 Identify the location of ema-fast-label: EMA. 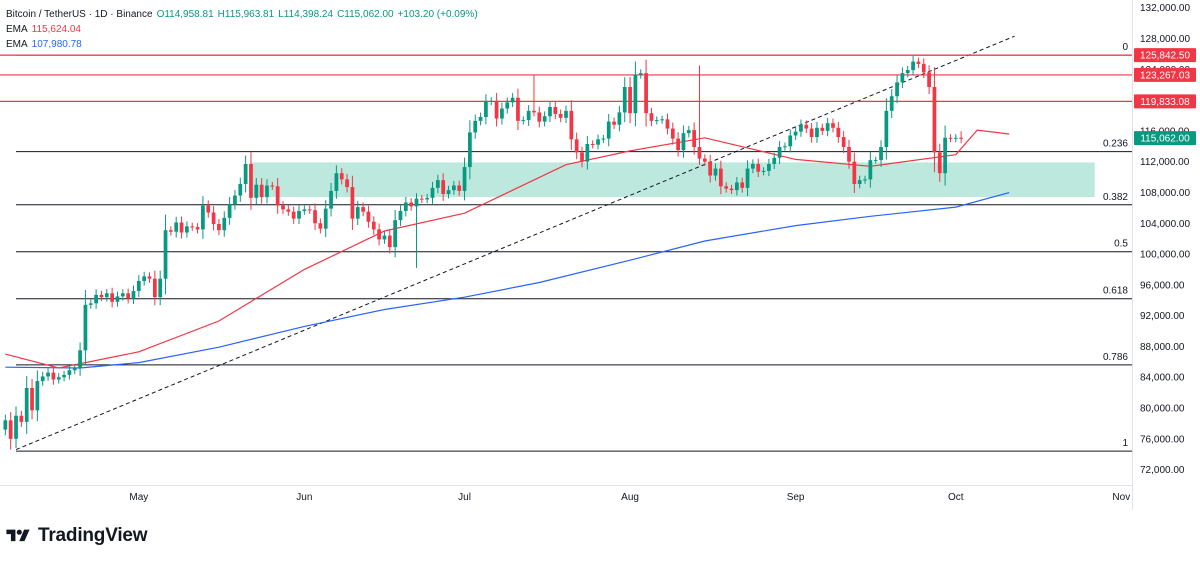
(17, 29).